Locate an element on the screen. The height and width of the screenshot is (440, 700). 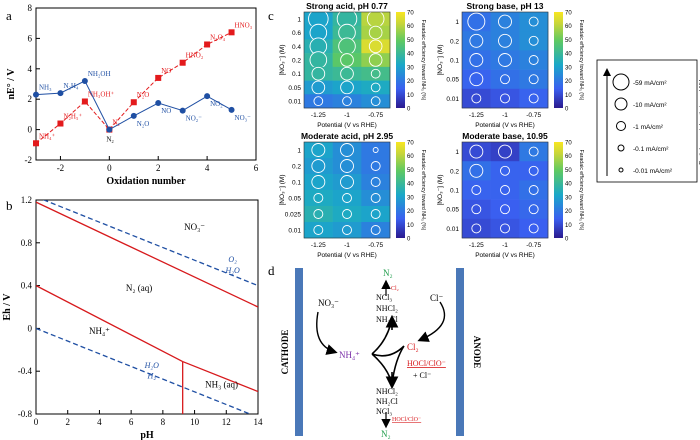
region-label-b: NH₃ (aq) is located at coordinates (221, 384).